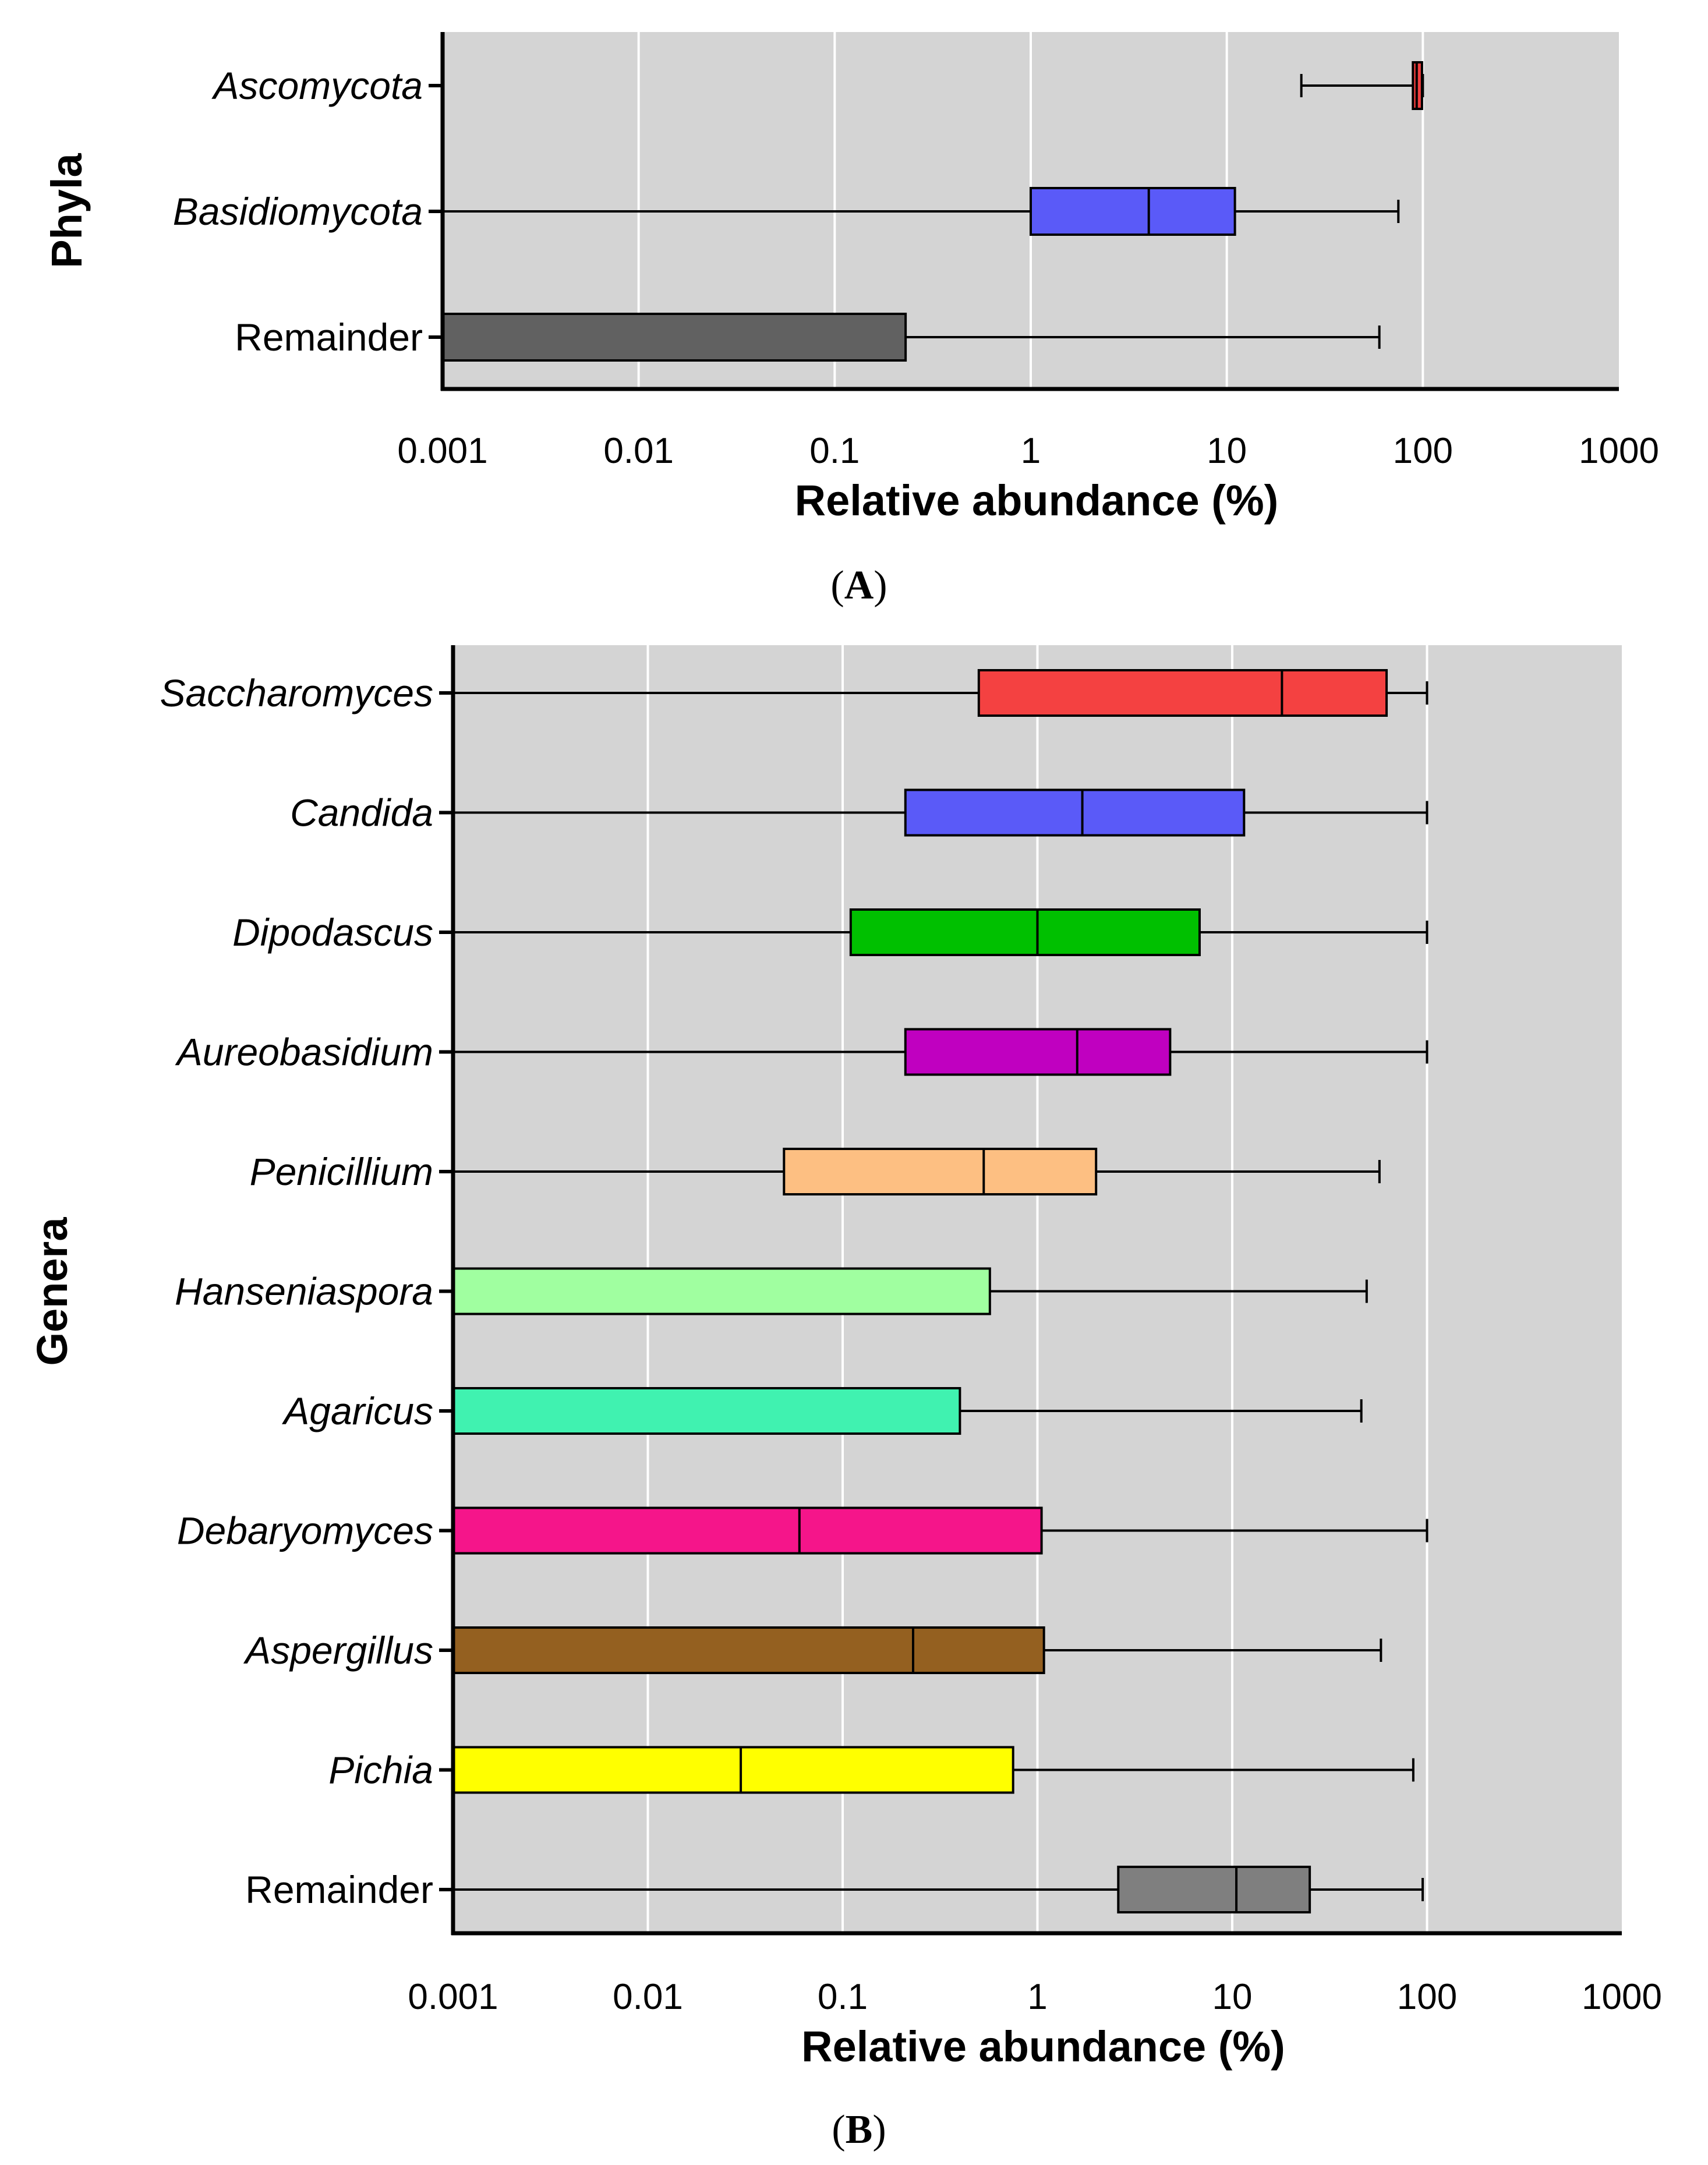 Image resolution: width=1708 pixels, height=2165 pixels. What do you see at coordinates (67, 210) in the screenshot?
I see `y-axis-title: Phyla` at bounding box center [67, 210].